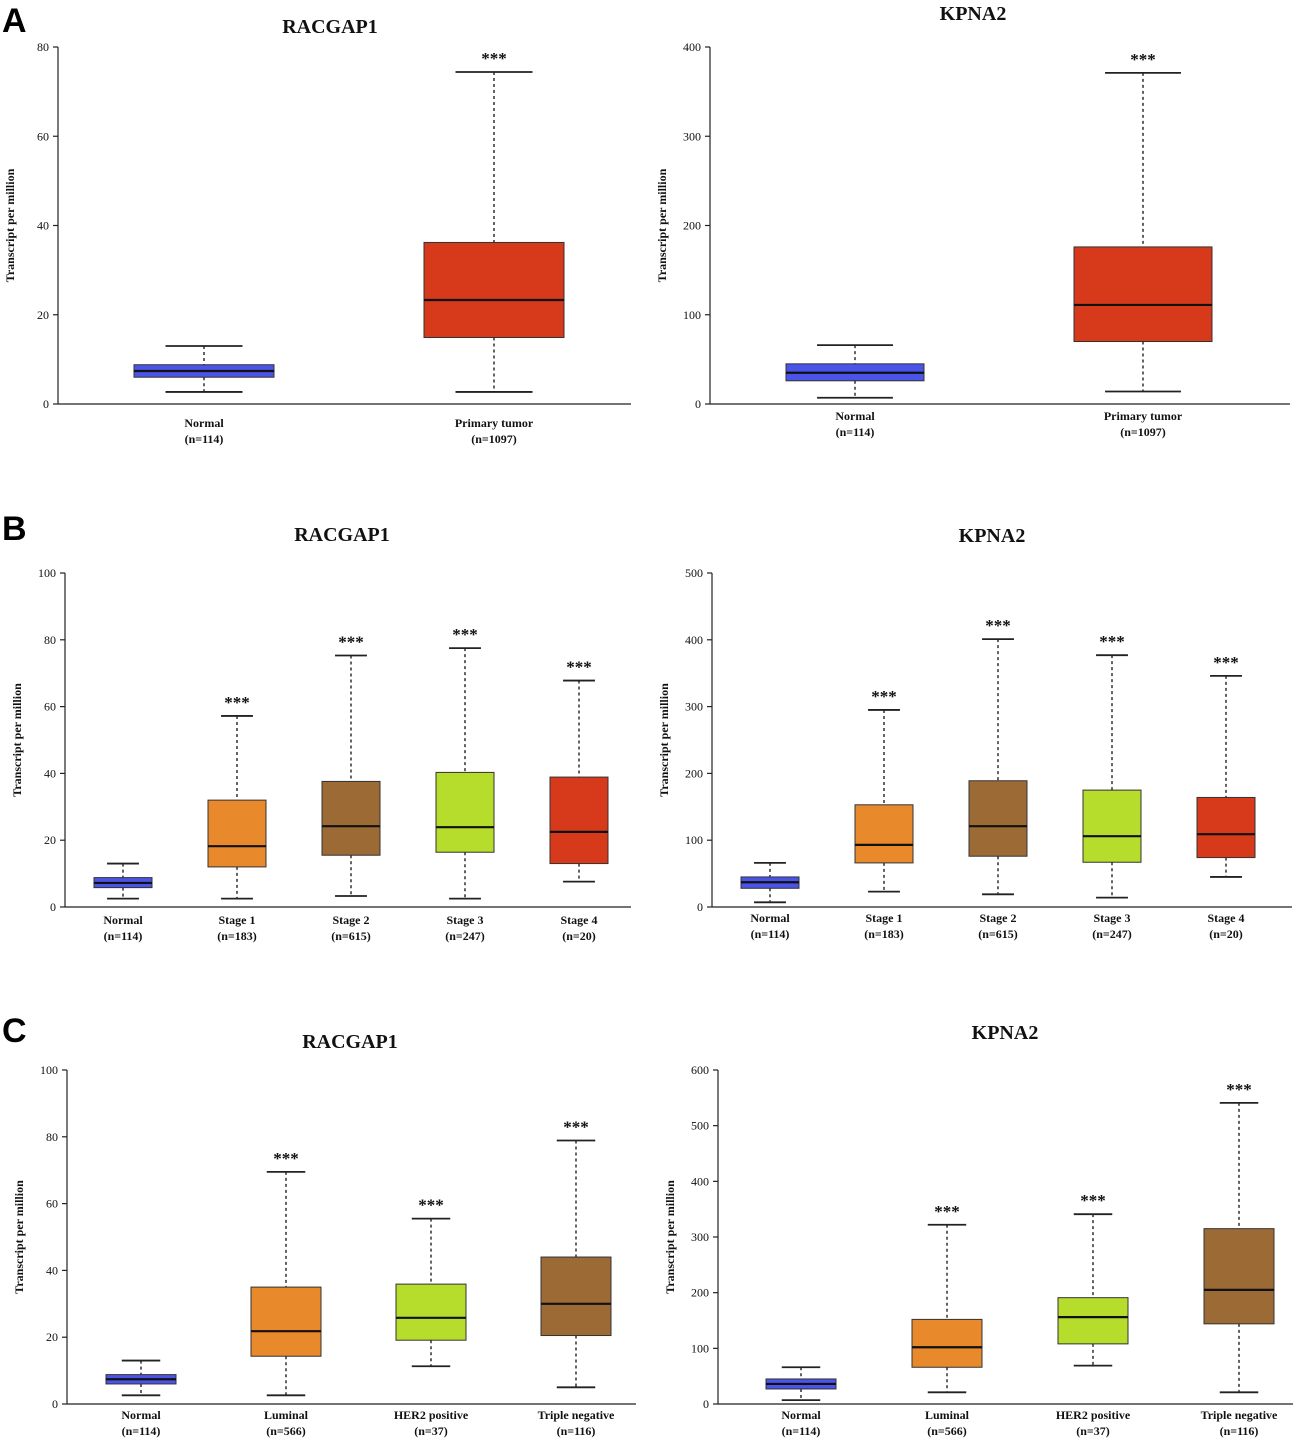 This screenshot has height=1450, width=1304. I want to click on panel-label-a: A, so click(14, 21).